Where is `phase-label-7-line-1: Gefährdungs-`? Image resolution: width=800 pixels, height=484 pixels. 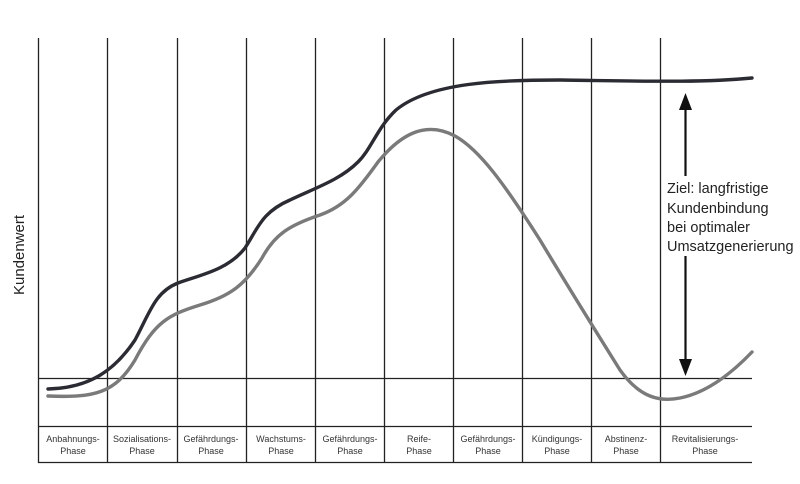 phase-label-7-line-1: Gefährdungs- is located at coordinates (487, 439).